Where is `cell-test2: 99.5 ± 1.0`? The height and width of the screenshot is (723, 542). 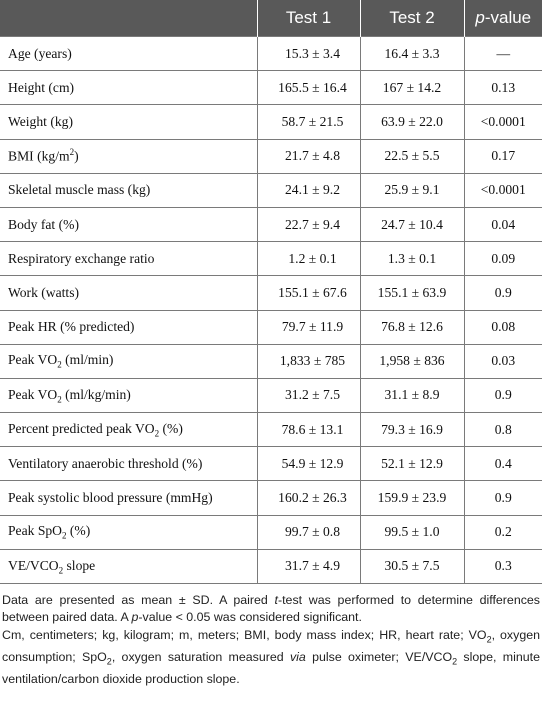 cell-test2: 99.5 ± 1.0 is located at coordinates (411, 532).